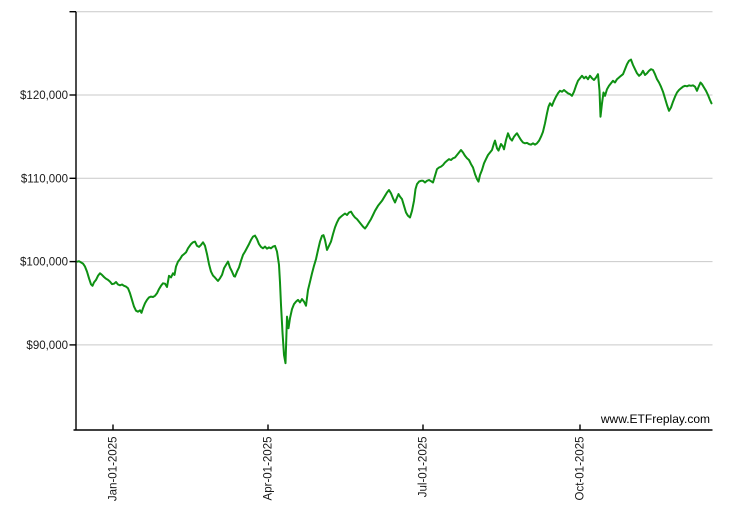  I want to click on etfreplay-watermark: www.ETFreplay.com, so click(655, 419).